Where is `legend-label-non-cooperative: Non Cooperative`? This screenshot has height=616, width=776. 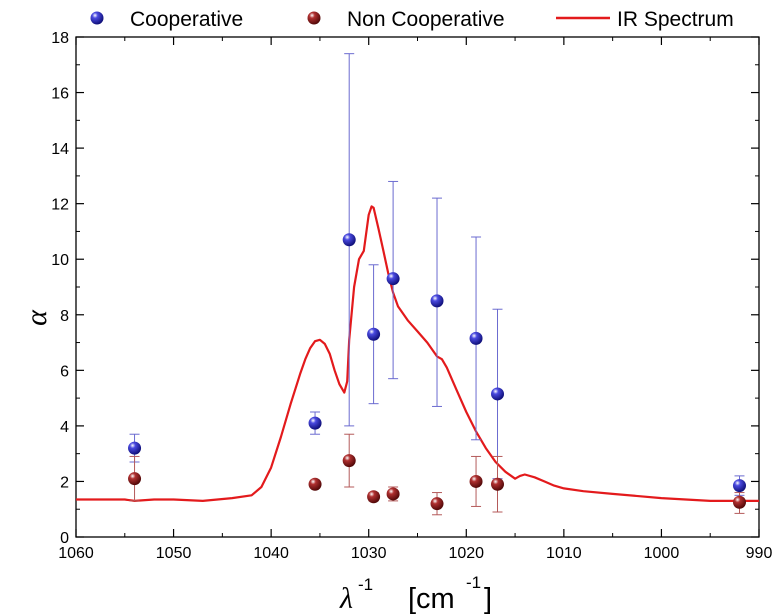 legend-label-non-cooperative: Non Cooperative is located at coordinates (426, 19).